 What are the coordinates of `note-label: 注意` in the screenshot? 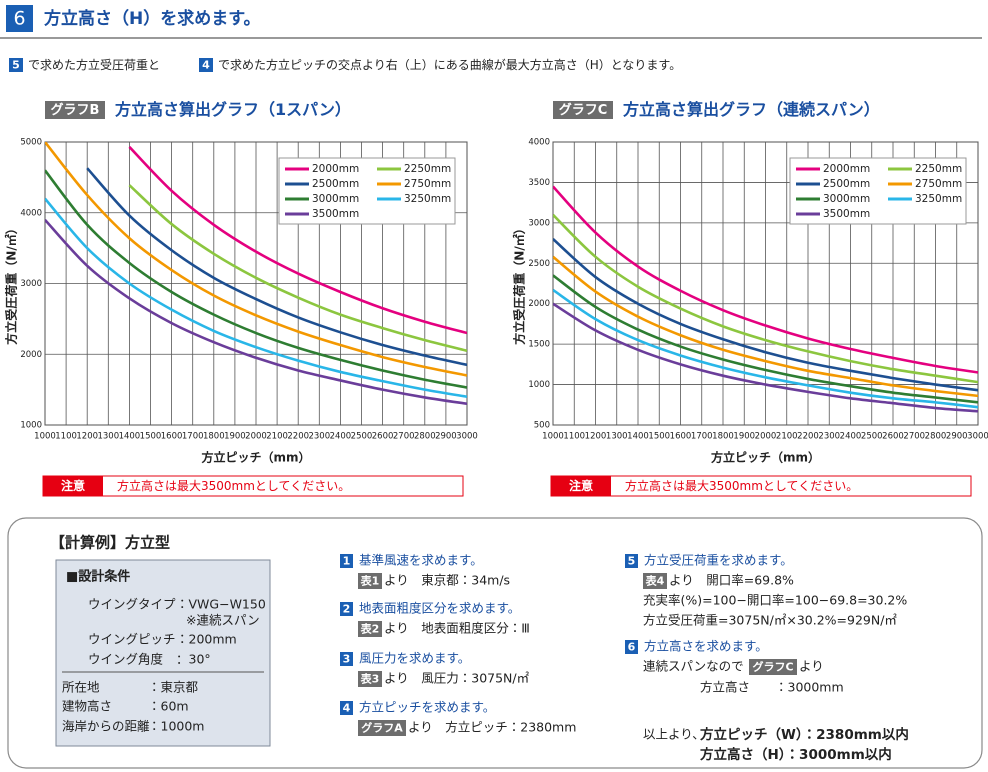 It's located at (581, 485).